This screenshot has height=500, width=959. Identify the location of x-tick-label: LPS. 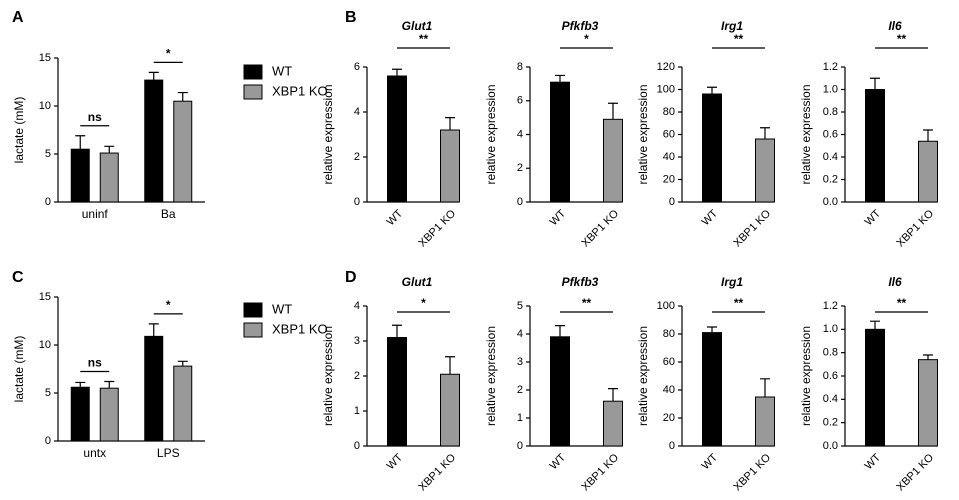
(168, 453).